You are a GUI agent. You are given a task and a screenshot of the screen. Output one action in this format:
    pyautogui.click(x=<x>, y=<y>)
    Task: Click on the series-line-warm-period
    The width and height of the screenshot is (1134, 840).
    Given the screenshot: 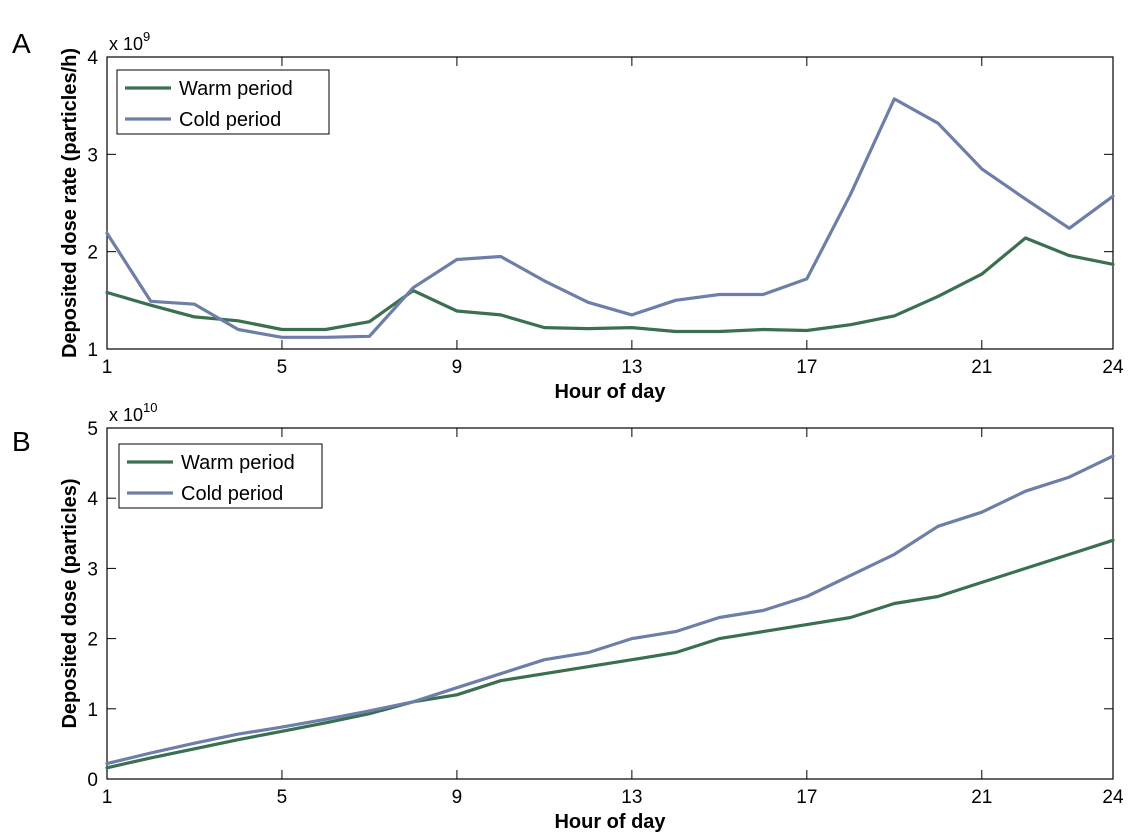 What is the action you would take?
    pyautogui.click(x=610, y=285)
    